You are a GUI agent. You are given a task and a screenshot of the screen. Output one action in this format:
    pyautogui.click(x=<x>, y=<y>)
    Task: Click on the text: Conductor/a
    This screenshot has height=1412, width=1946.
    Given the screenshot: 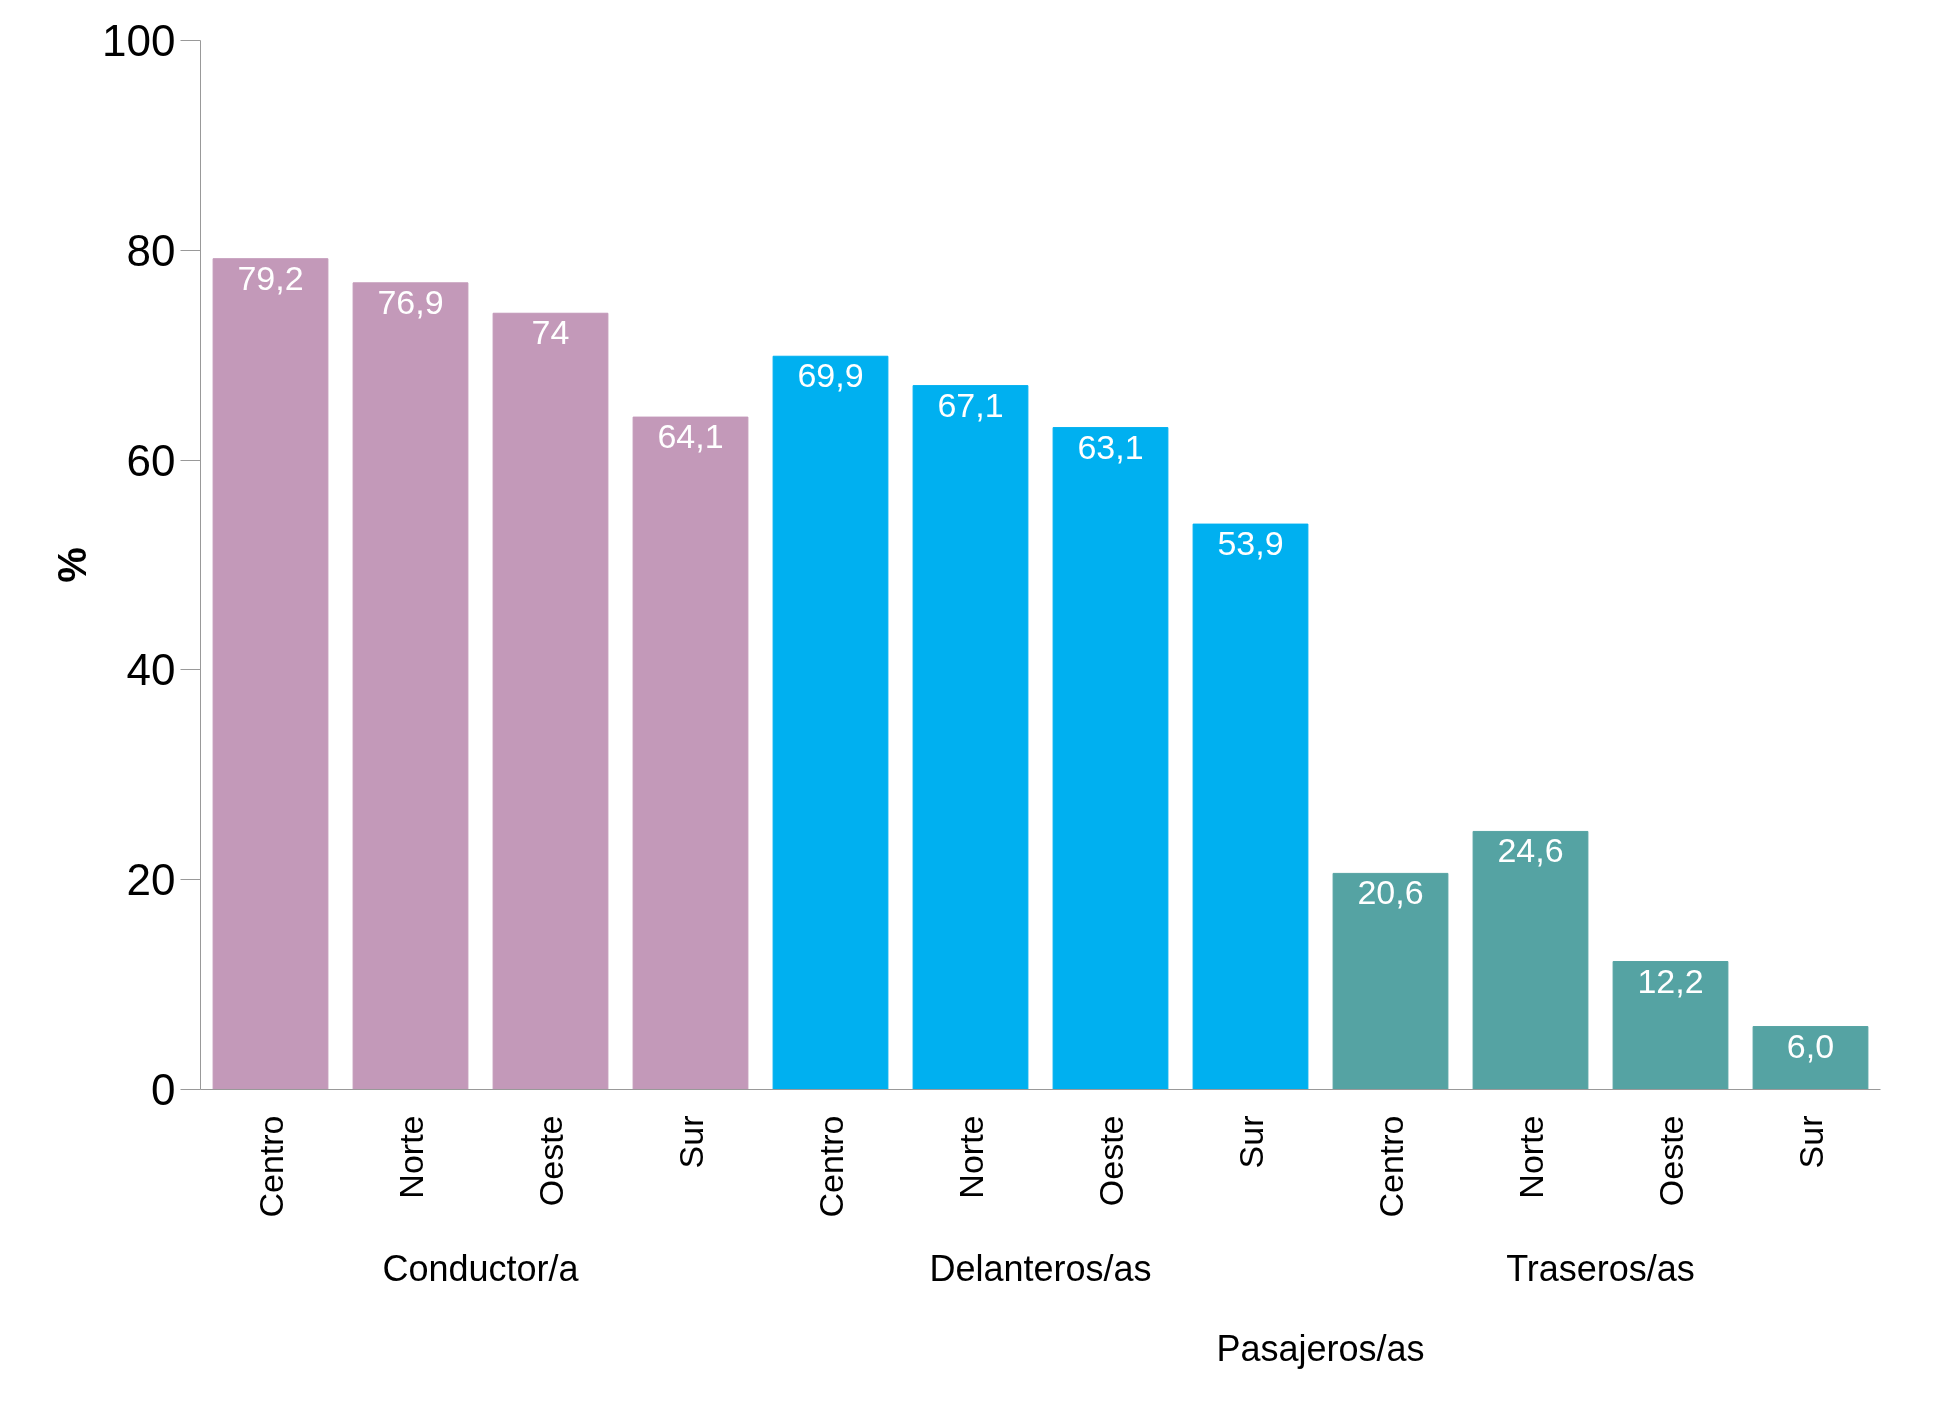 What is the action you would take?
    pyautogui.click(x=481, y=1268)
    